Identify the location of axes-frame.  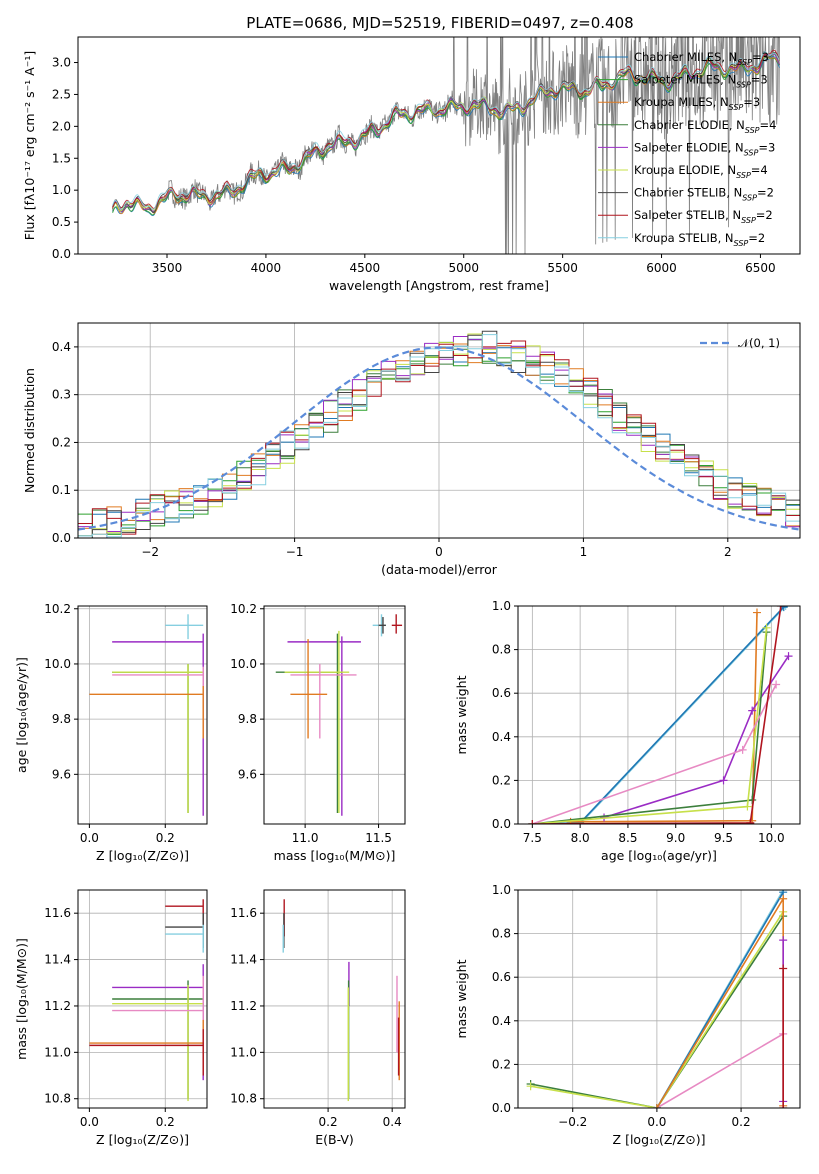
(334, 999).